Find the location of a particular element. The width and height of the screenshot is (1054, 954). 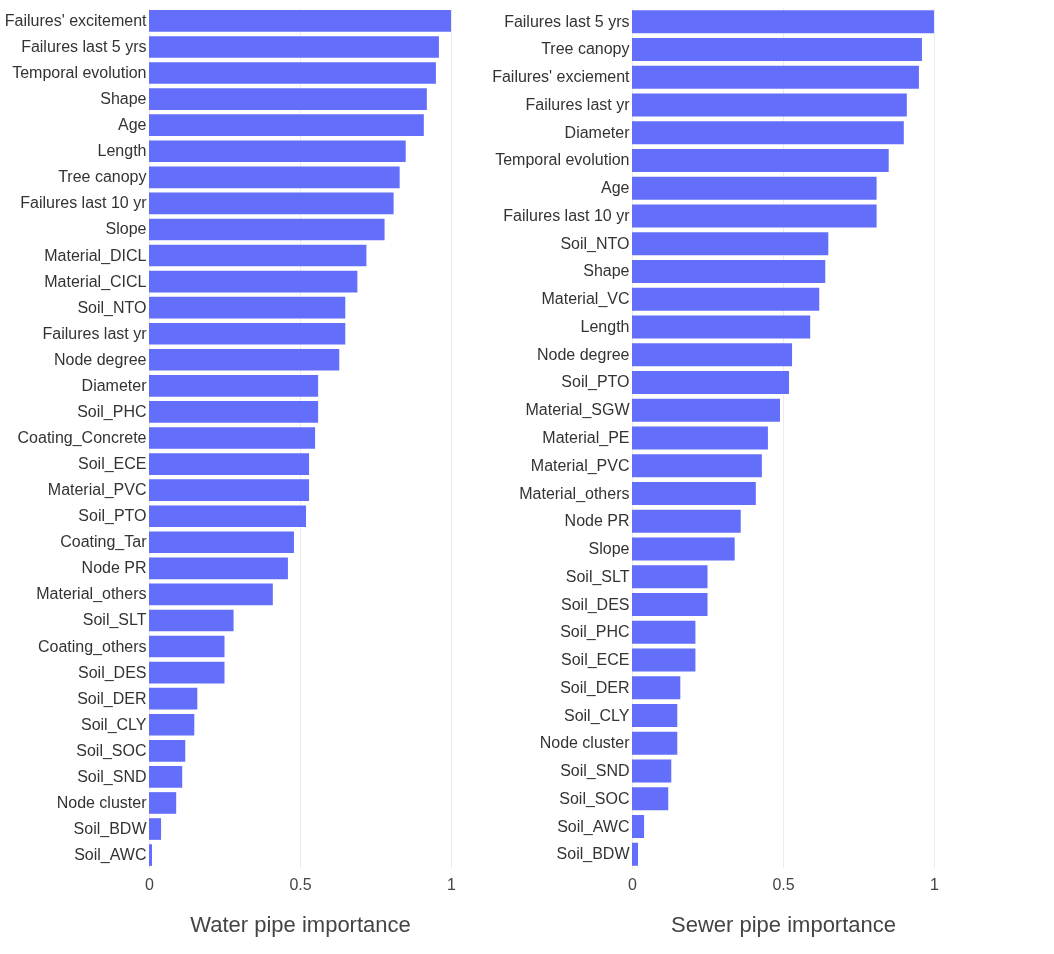

y-tick-label: Diameter is located at coordinates (114, 385).